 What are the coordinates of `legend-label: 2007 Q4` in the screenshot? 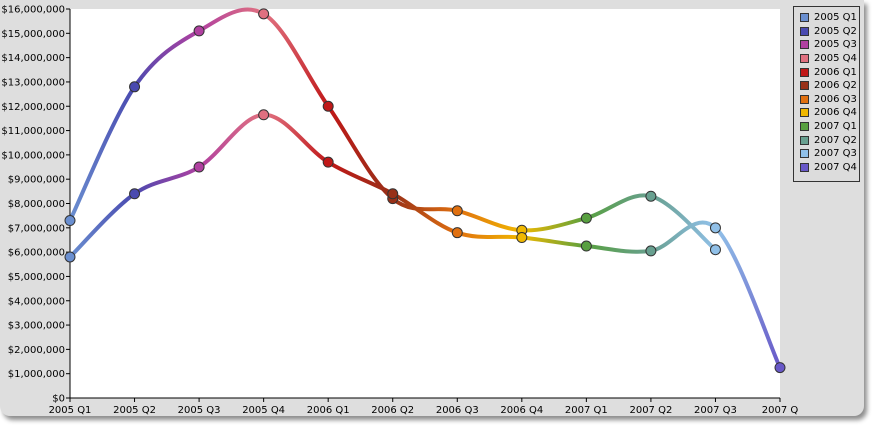 It's located at (835, 167).